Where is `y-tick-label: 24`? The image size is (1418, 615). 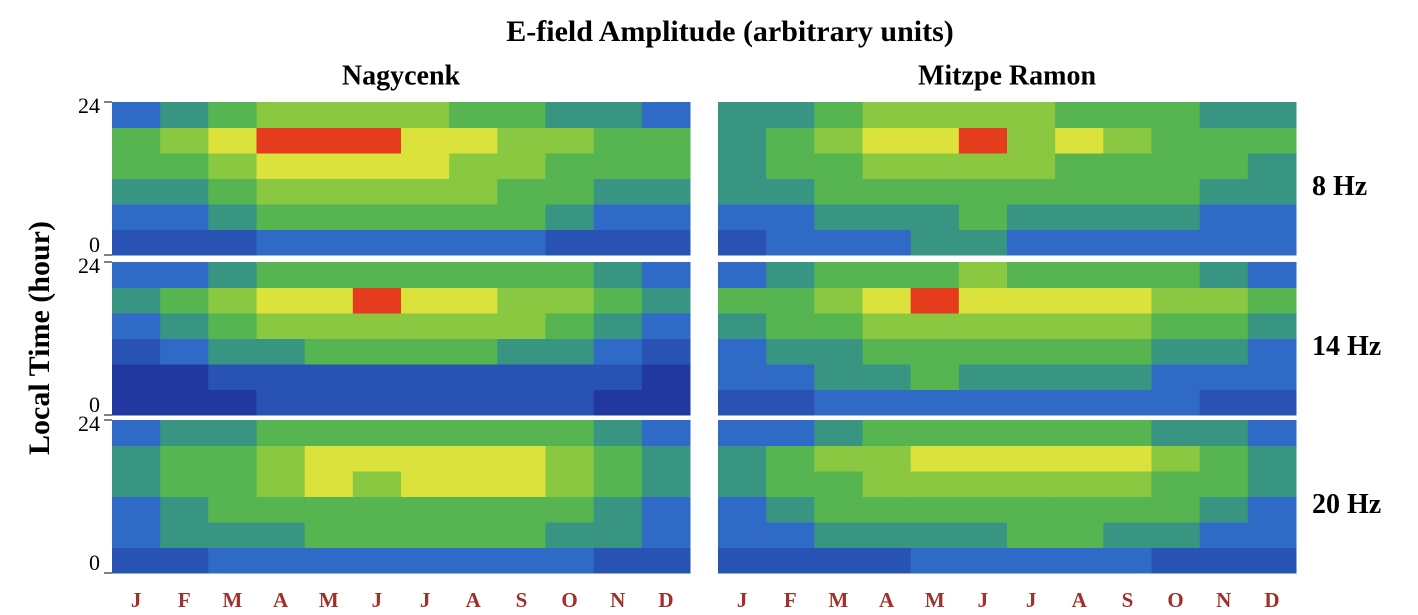
y-tick-label: 24 is located at coordinates (89, 105).